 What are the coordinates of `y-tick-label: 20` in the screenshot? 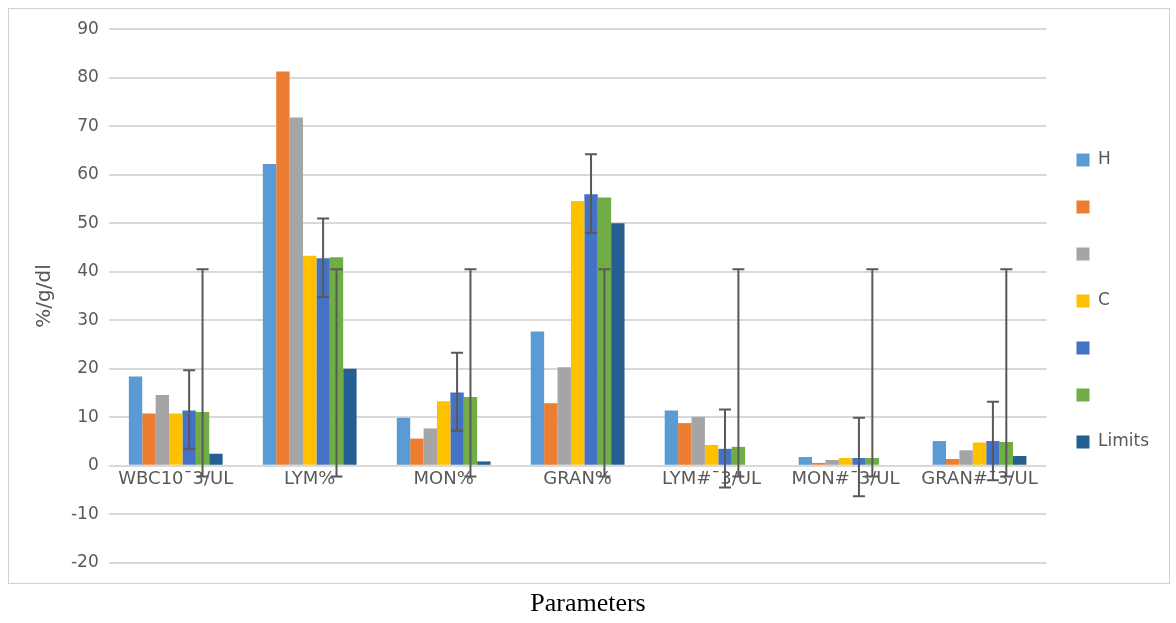 It's located at (88, 367).